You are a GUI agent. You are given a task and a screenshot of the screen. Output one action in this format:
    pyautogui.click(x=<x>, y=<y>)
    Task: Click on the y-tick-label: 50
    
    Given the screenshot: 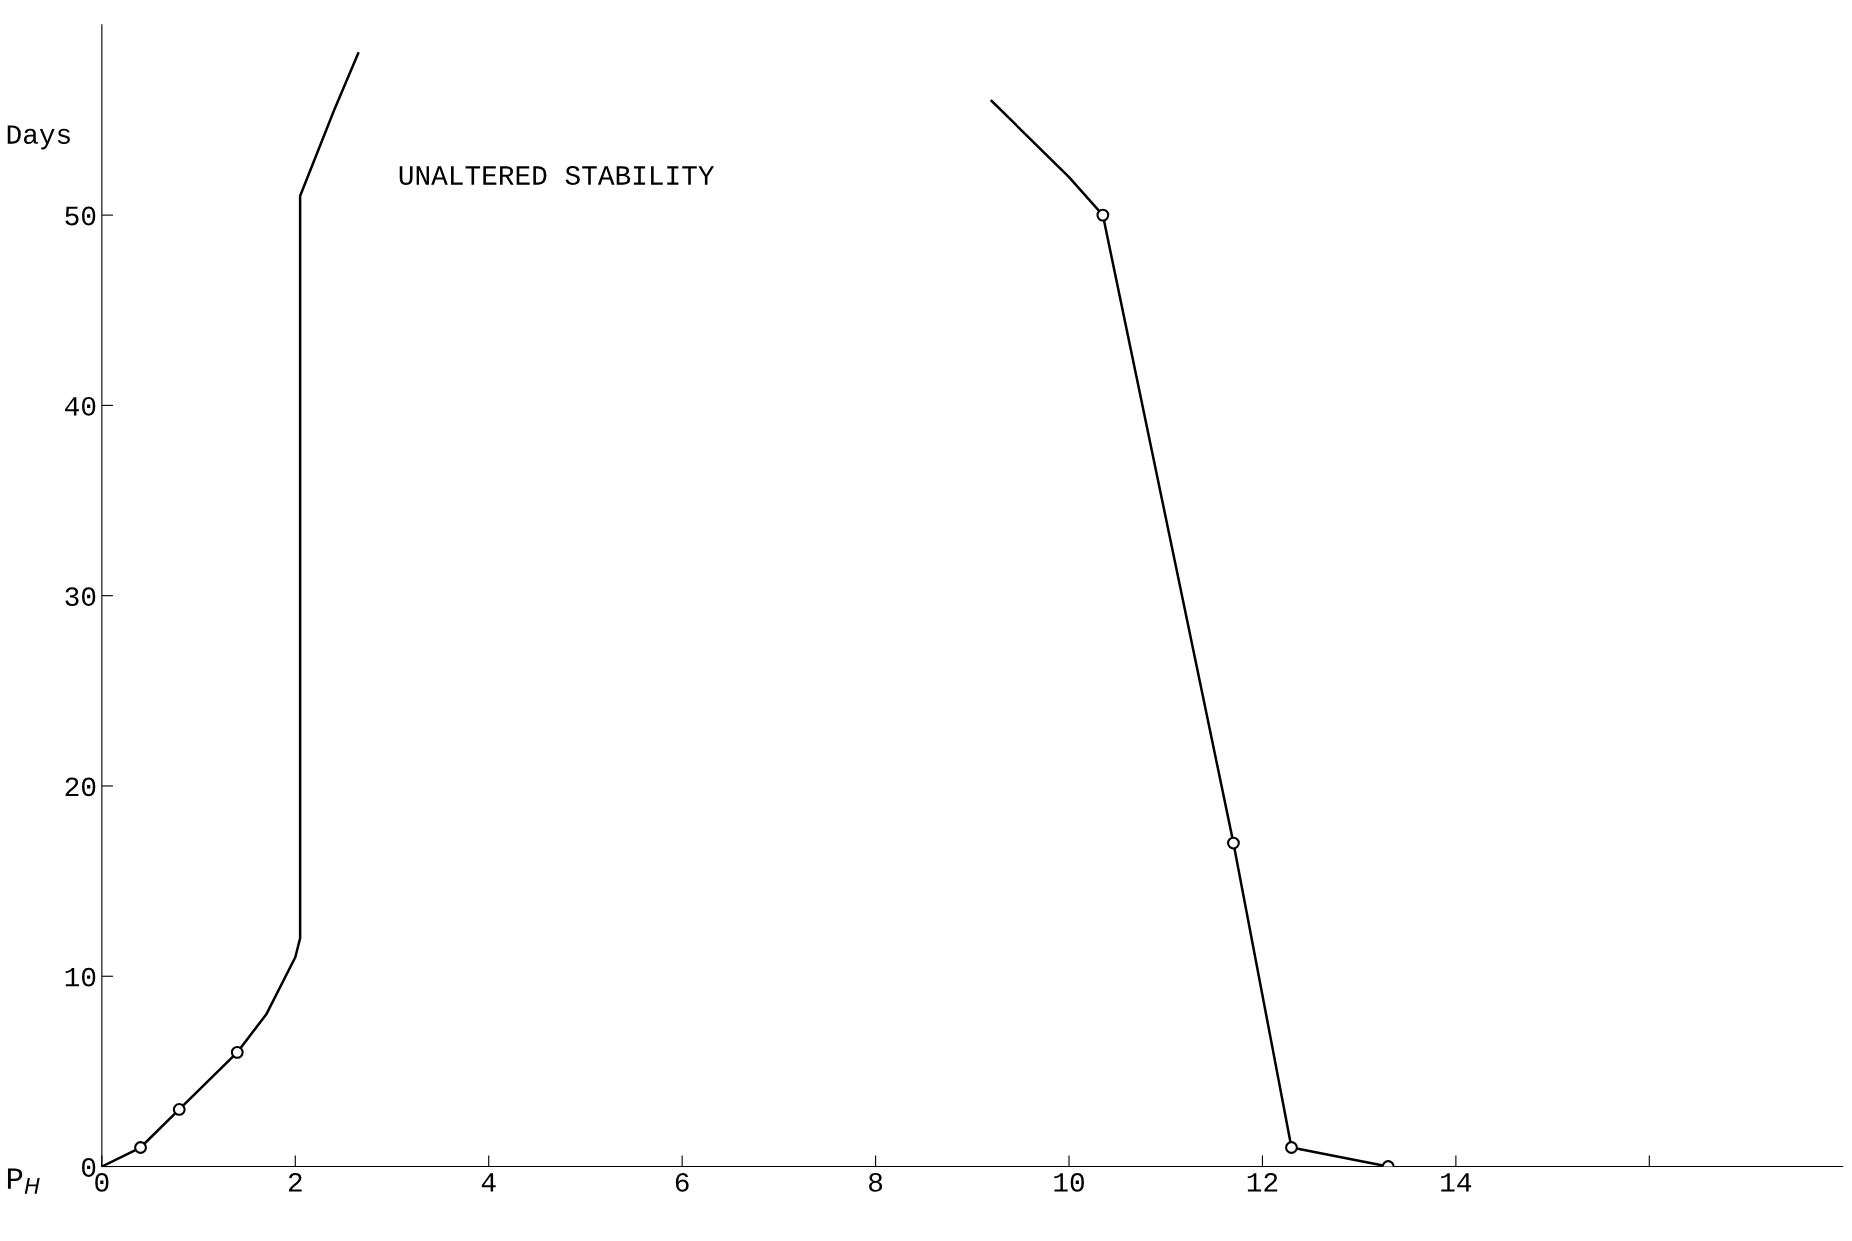 What is the action you would take?
    pyautogui.click(x=80, y=216)
    